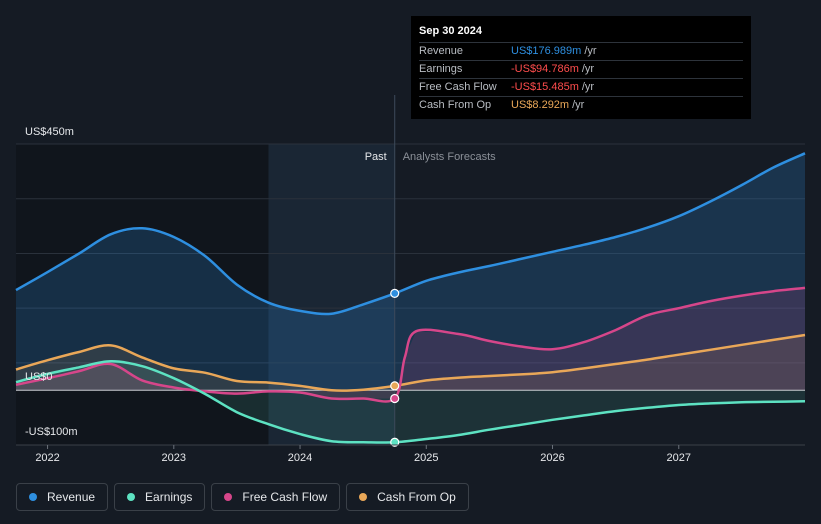  Describe the element at coordinates (458, 87) in the screenshot. I see `tooltip-label: Free Cash Flow` at that location.